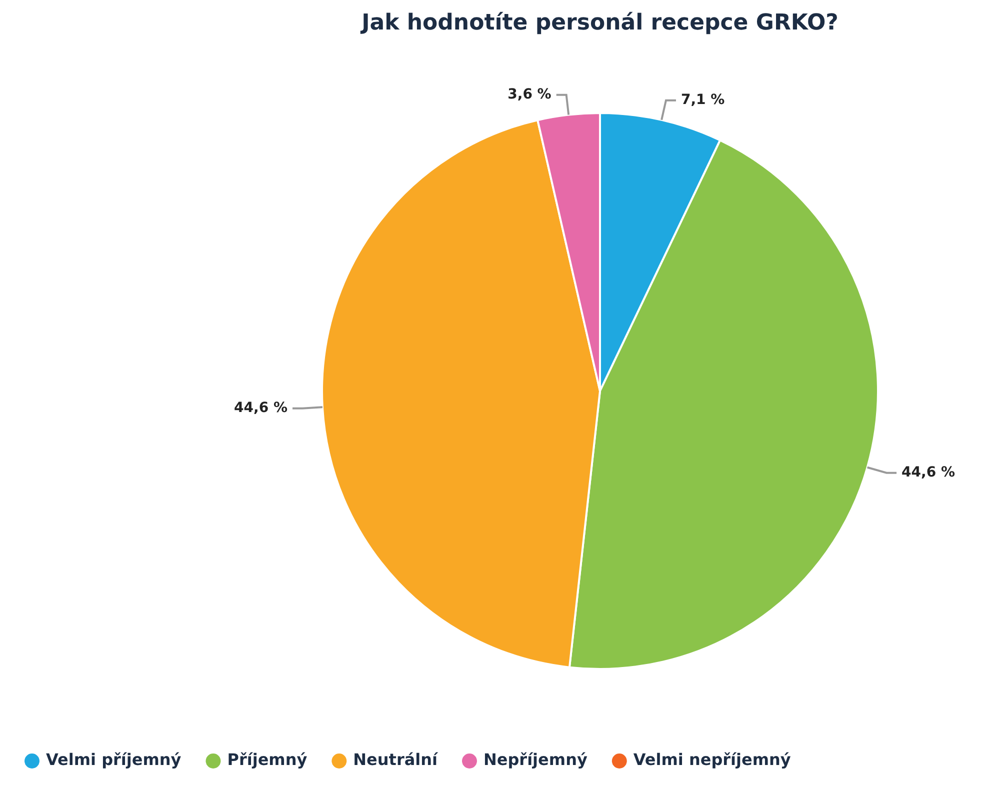 The height and width of the screenshot is (789, 988). I want to click on data-label: 7,1 %, so click(702, 100).